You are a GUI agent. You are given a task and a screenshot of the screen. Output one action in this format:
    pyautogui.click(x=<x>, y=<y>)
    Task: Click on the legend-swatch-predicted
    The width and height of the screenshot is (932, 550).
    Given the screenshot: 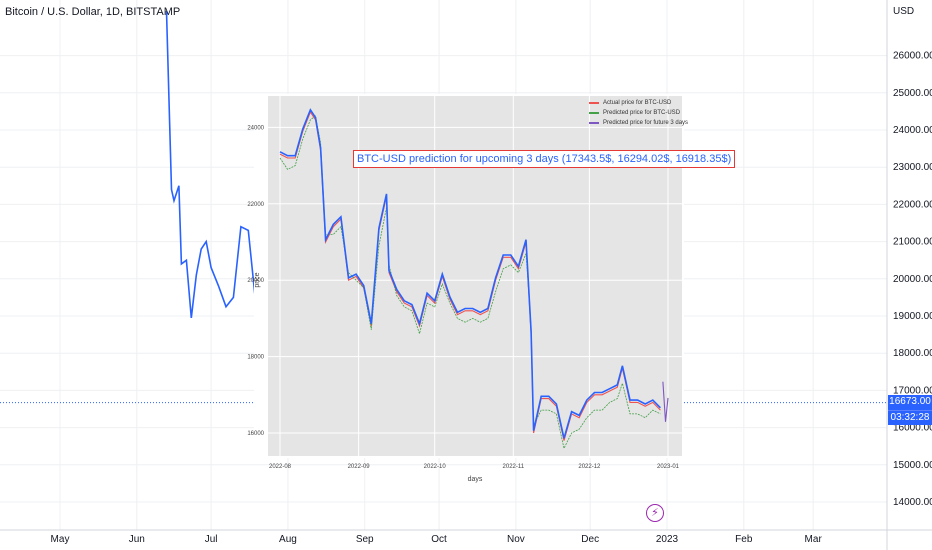 What is the action you would take?
    pyautogui.click(x=594, y=113)
    